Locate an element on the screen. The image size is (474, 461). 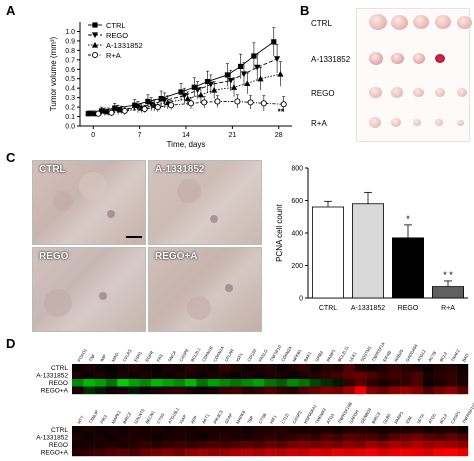
series-rego is located at coordinates (184, 80).